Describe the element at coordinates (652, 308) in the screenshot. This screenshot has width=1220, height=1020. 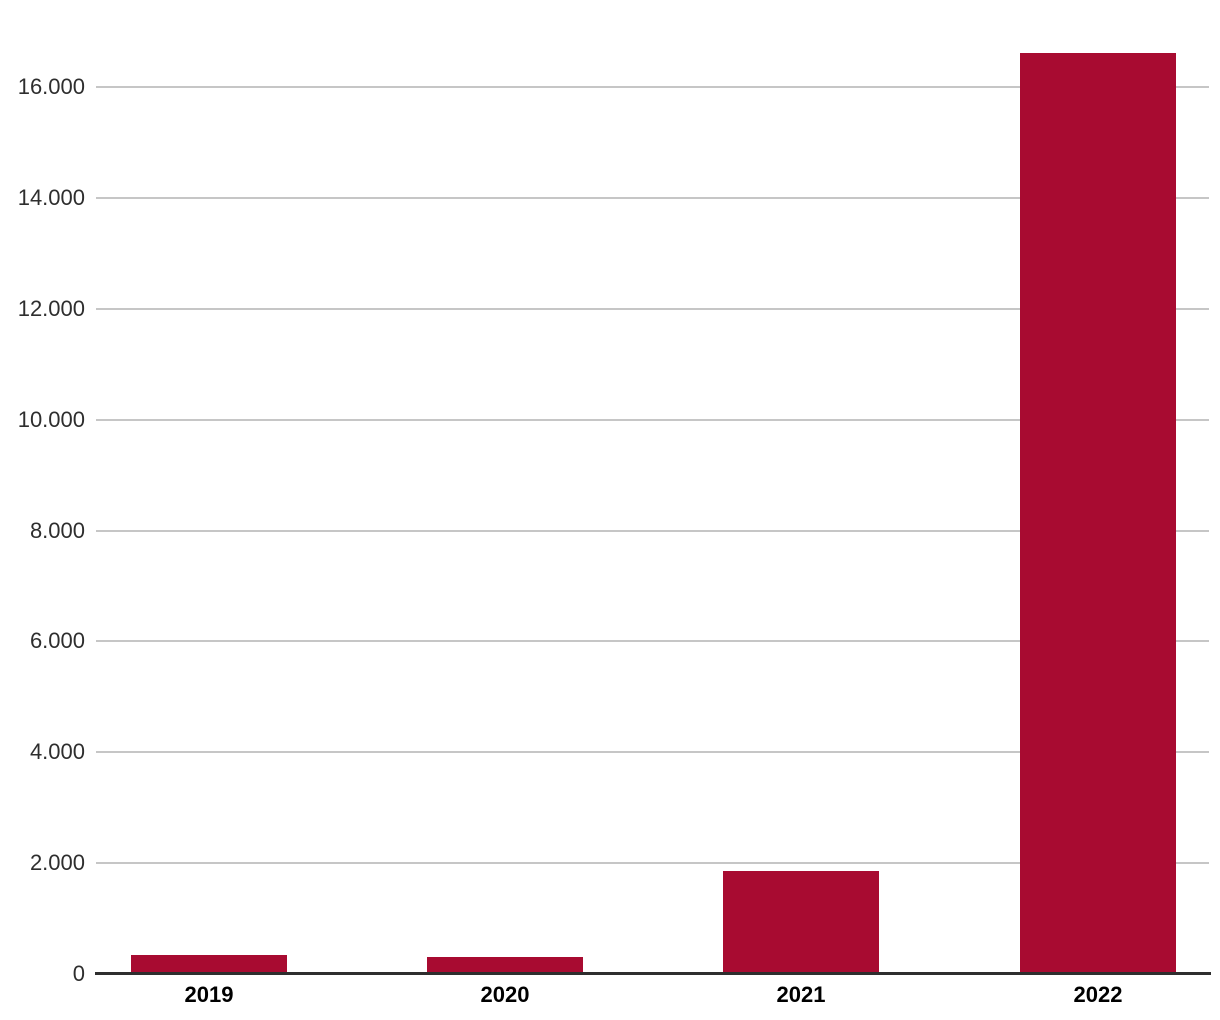
I see `gridline-12.000` at that location.